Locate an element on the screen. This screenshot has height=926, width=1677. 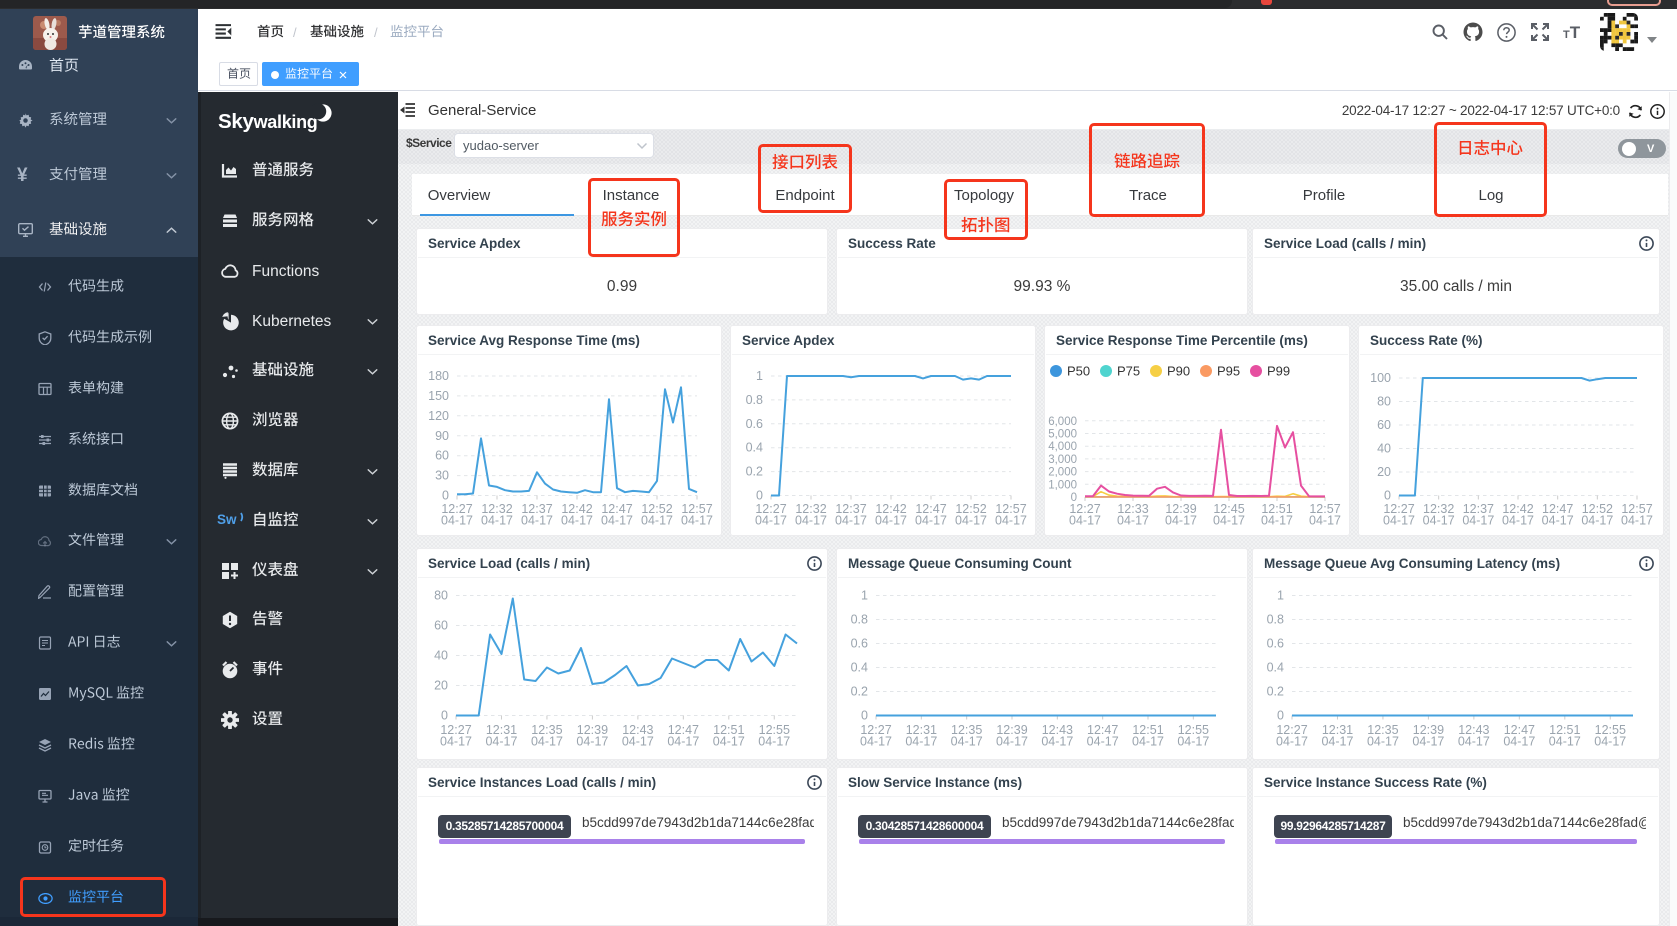
svg-text: 6,000 is located at coordinates (1062, 422).